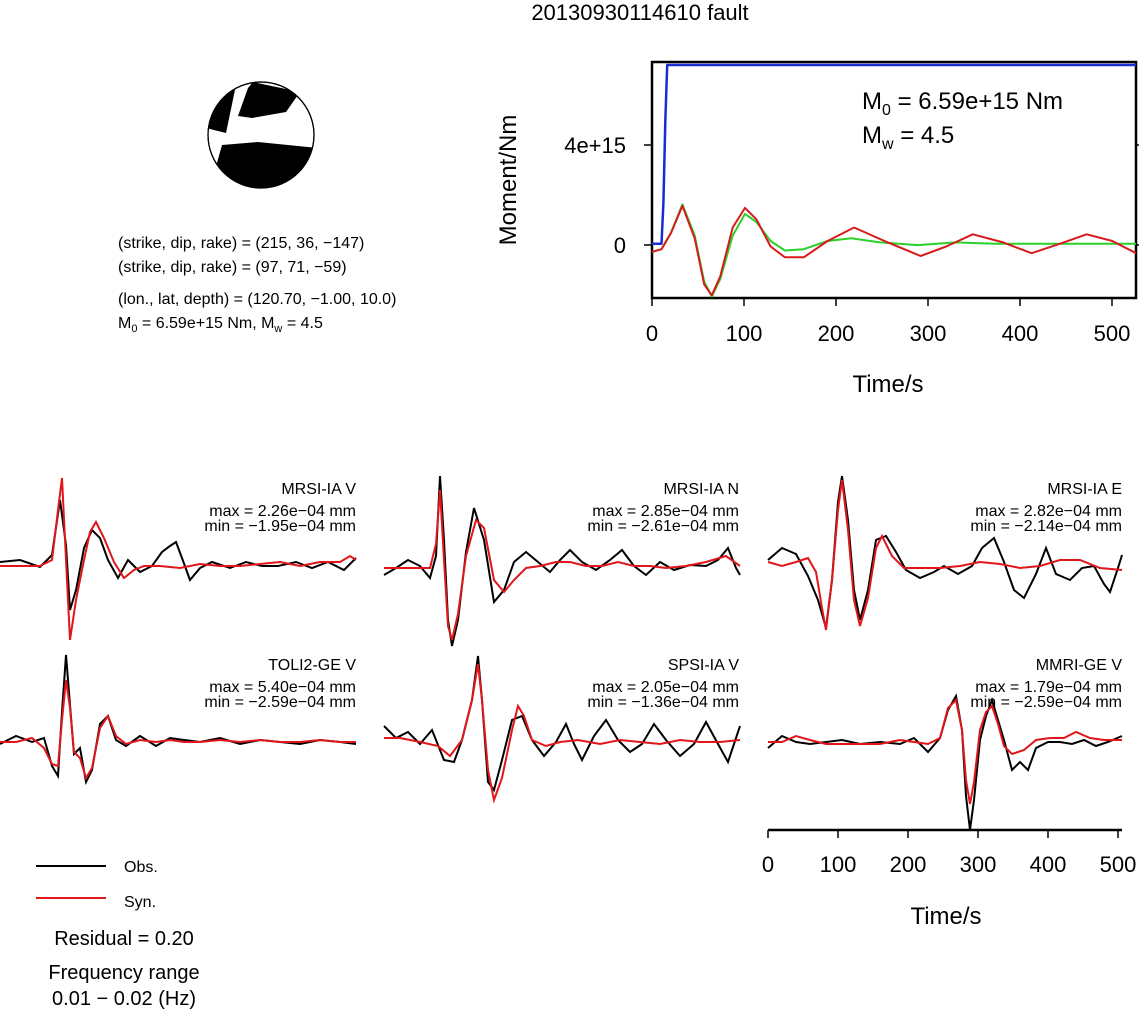 This screenshot has height=1009, width=1139. Describe the element at coordinates (924, 135) in the screenshot. I see `mw-annotation-value: = 4.5` at that location.